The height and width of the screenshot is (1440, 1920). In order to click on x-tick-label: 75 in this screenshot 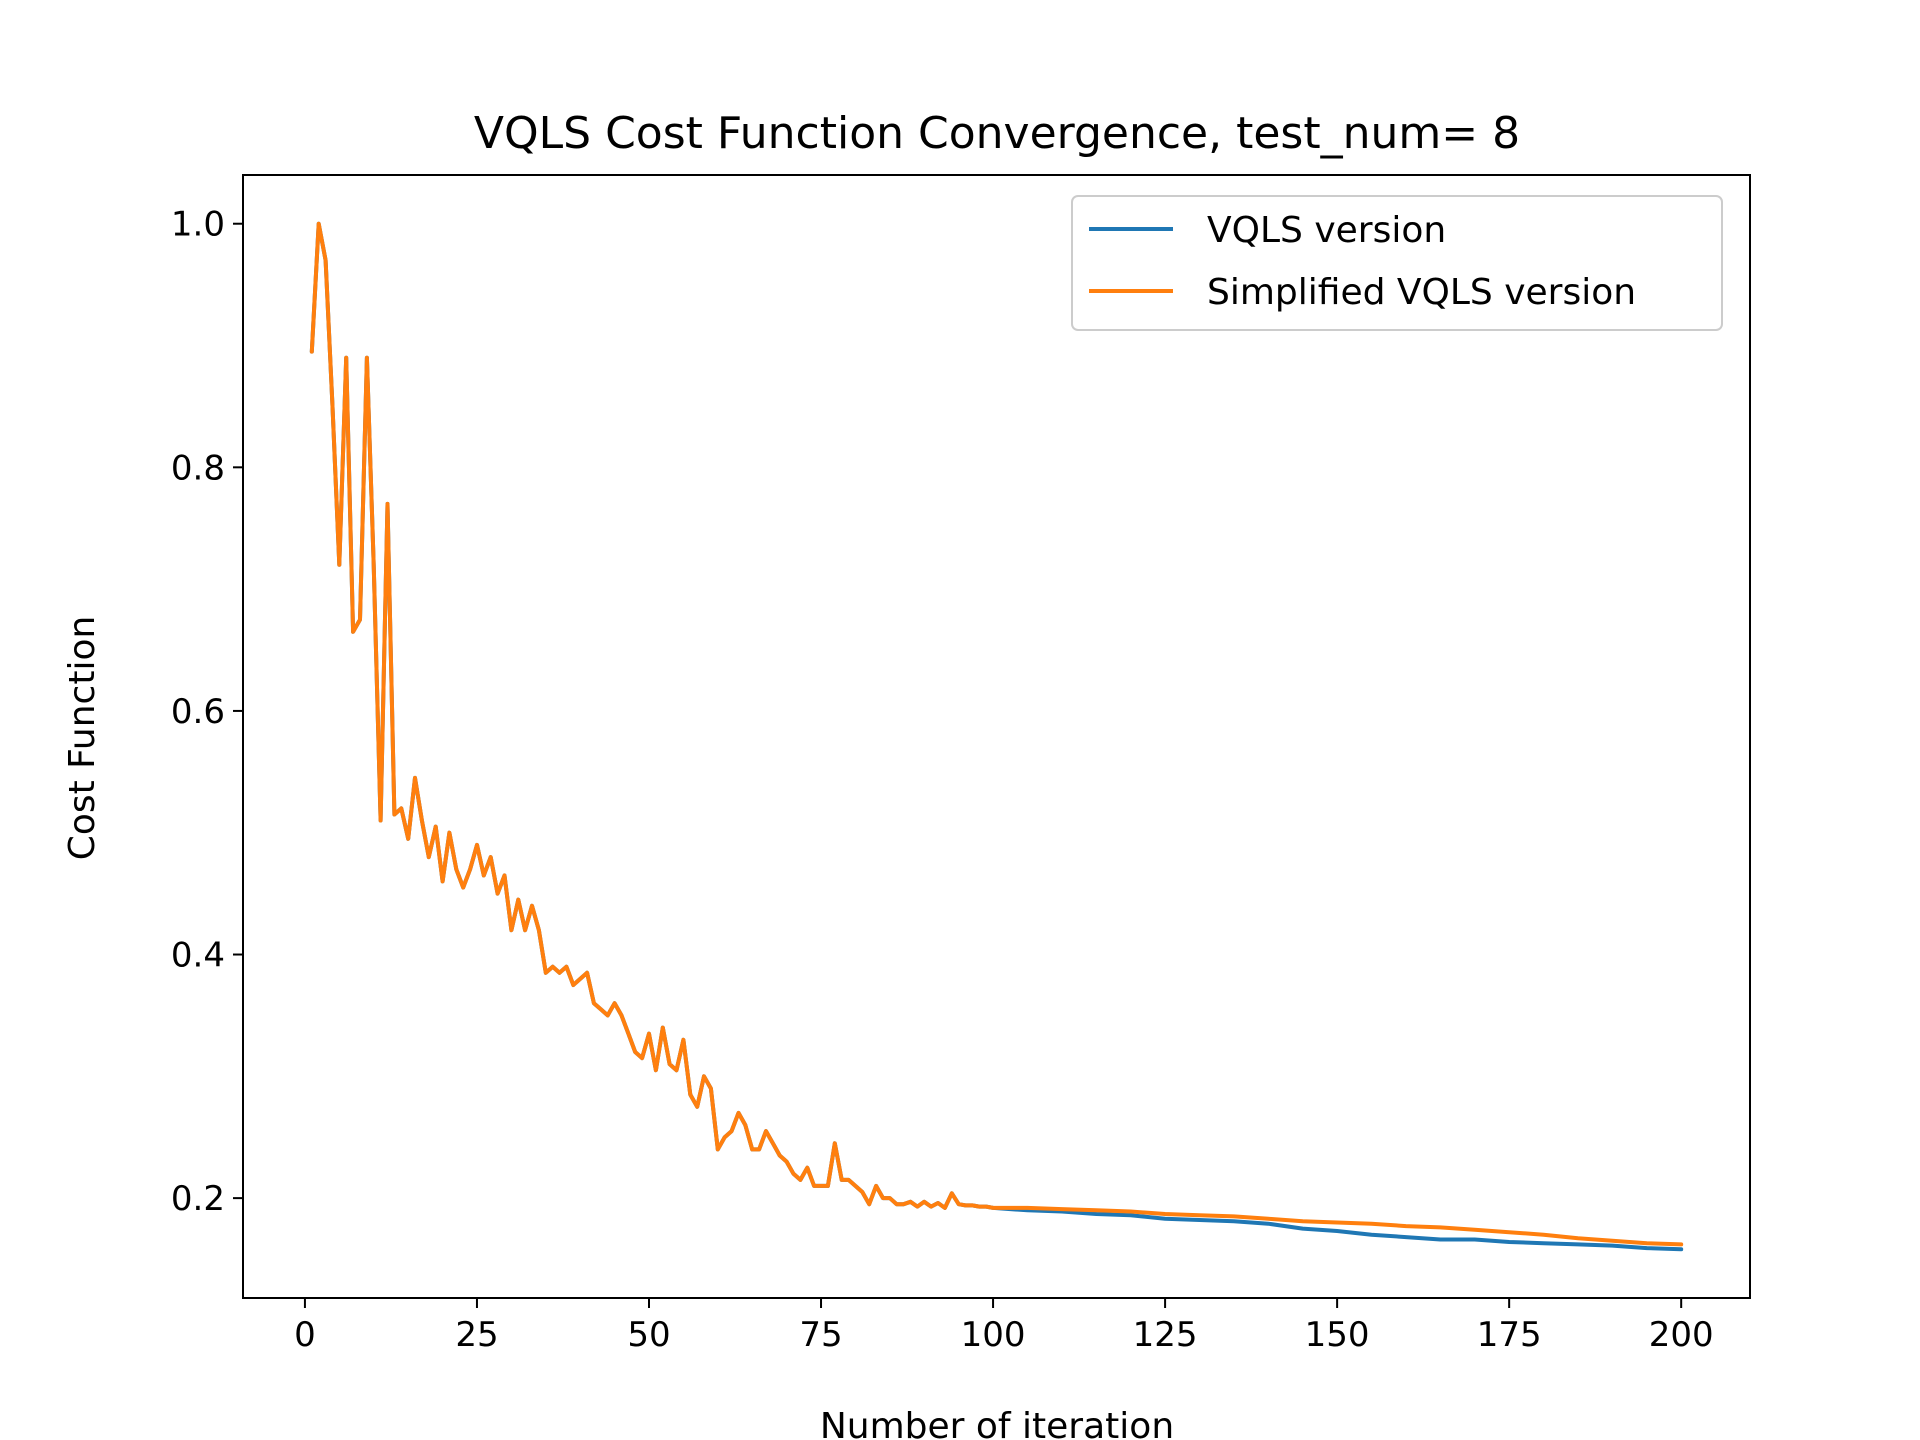, I will do `click(820, 1335)`.